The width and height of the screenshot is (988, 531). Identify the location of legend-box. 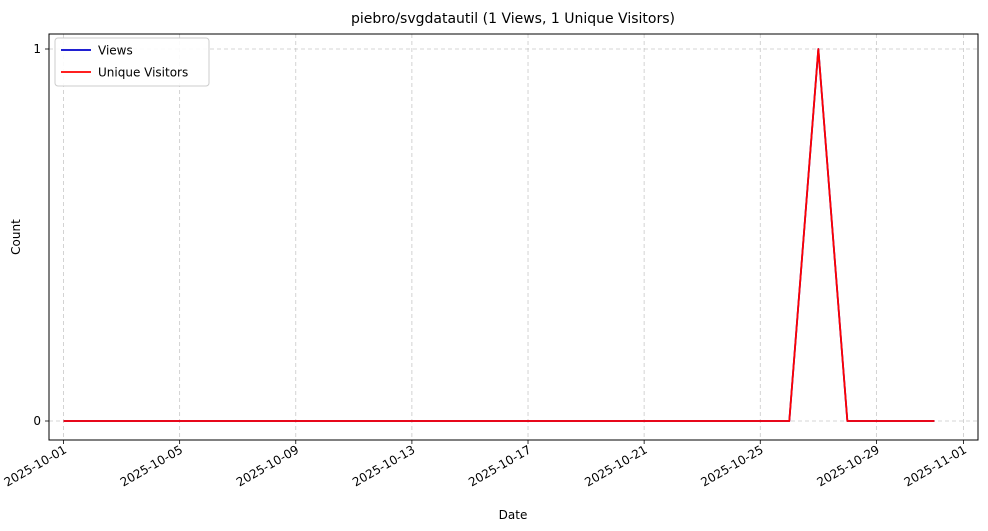
(132, 62).